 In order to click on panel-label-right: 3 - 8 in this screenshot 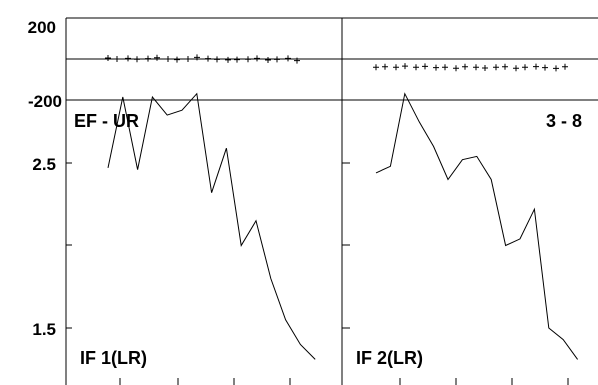, I will do `click(564, 121)`.